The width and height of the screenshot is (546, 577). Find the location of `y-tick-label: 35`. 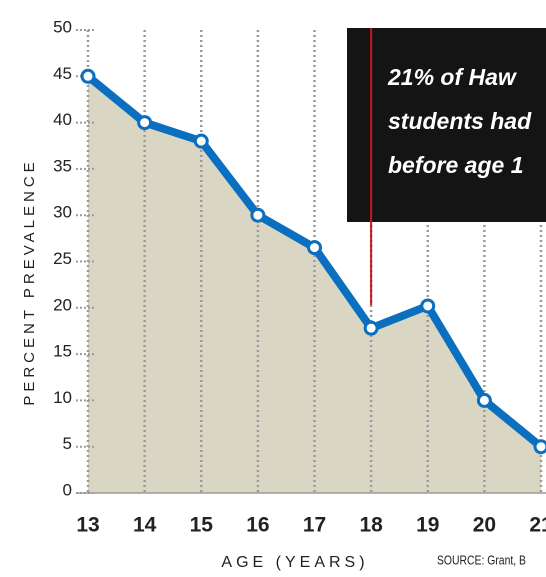

y-tick-label: 35 is located at coordinates (62, 165).